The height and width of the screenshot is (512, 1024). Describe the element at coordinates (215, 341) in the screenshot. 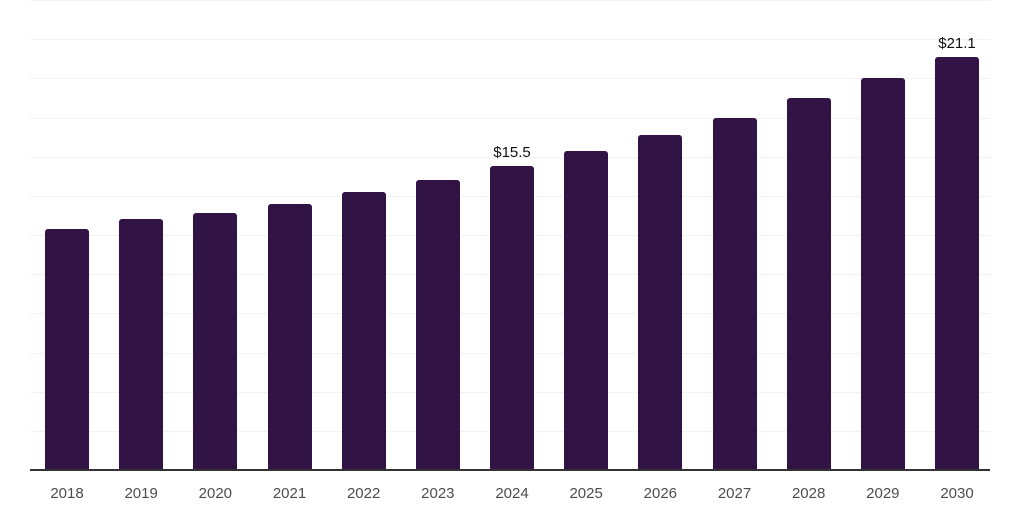

I see `bar-2020` at that location.